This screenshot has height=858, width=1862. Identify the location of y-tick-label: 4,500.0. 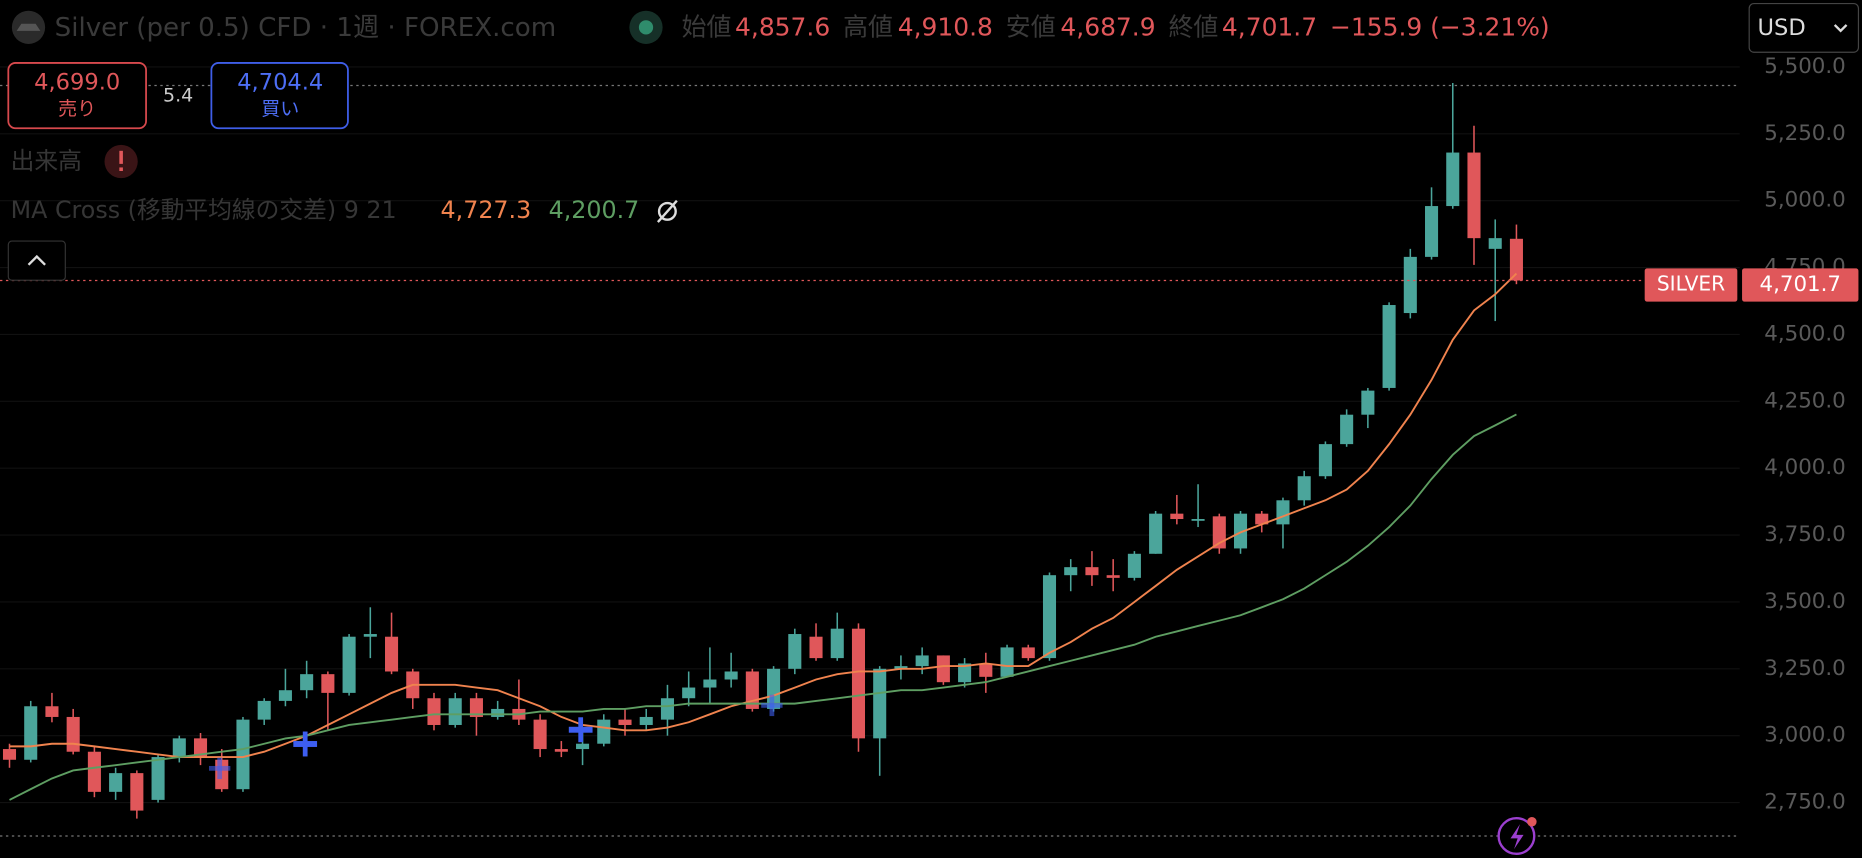
(1805, 333).